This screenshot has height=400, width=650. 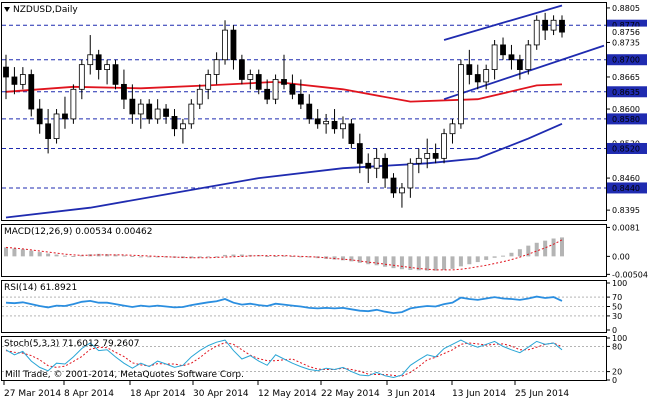 What do you see at coordinates (621, 256) in the screenshot?
I see `macd-axis-label: 0.00` at bounding box center [621, 256].